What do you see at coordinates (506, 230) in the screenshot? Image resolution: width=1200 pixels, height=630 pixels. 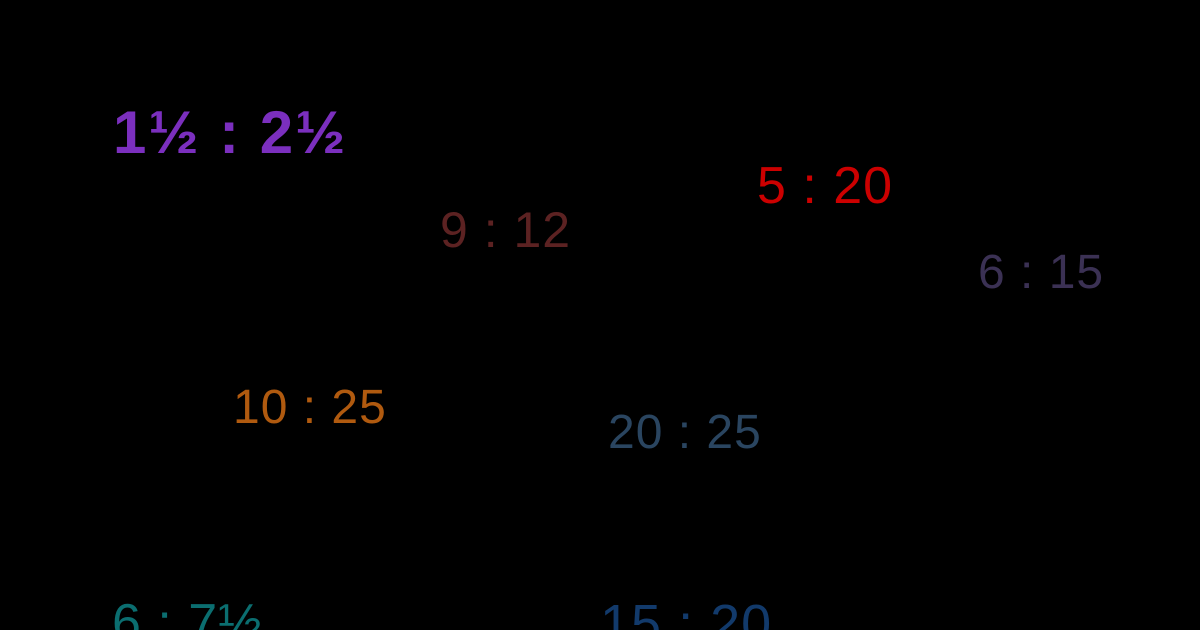 I see `ratio-label-9-12: 9 : 12` at bounding box center [506, 230].